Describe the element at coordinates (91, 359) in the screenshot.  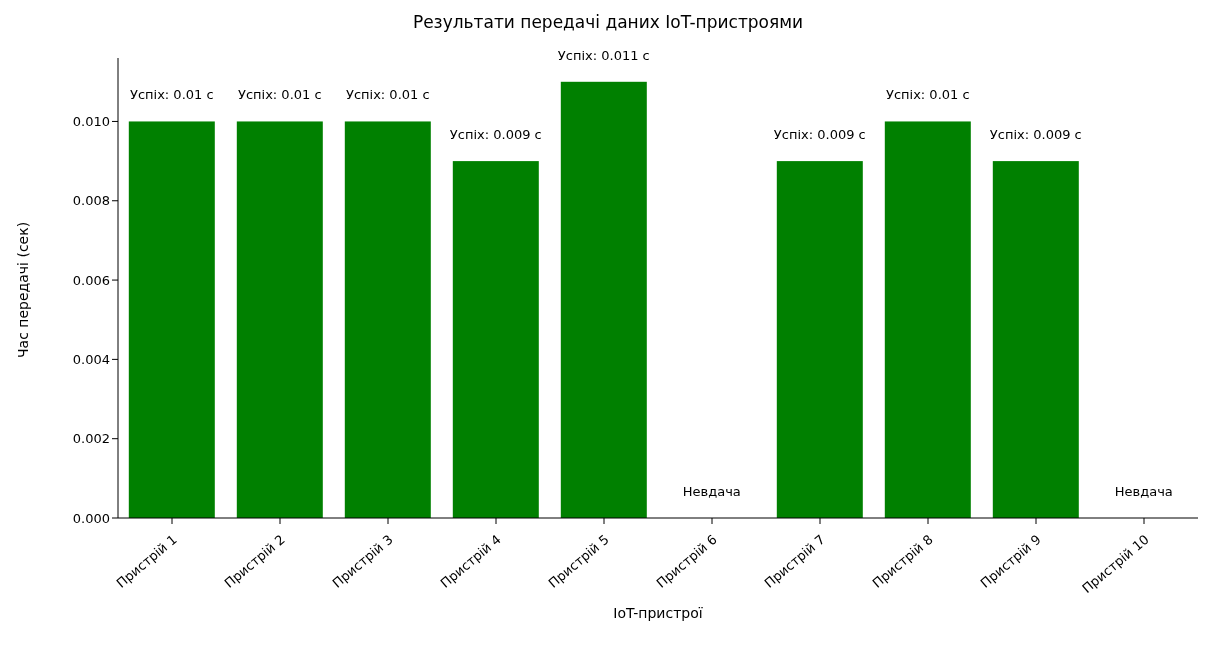
I see `y-tick-label: 0.004` at that location.